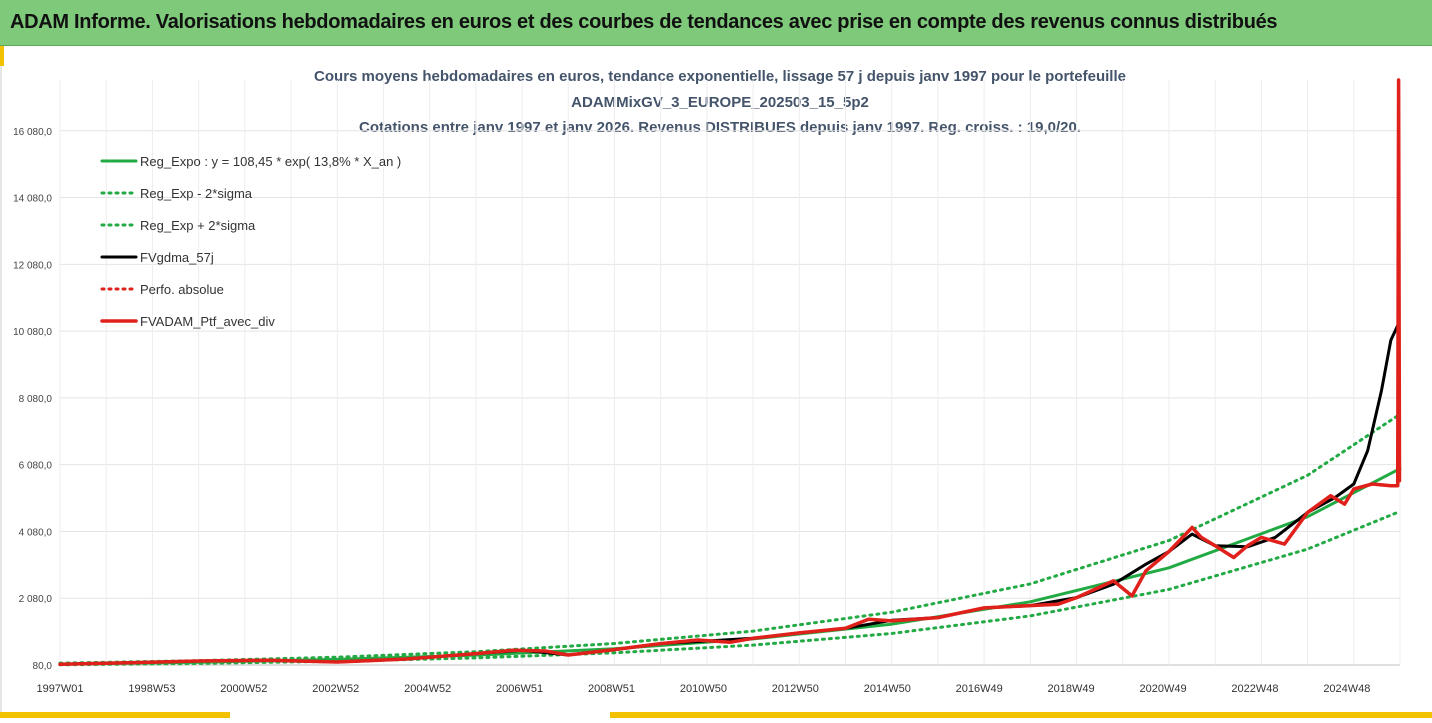 The image size is (1432, 723). Describe the element at coordinates (115, 715) in the screenshot. I see `accent-strip-bottom-left` at that location.